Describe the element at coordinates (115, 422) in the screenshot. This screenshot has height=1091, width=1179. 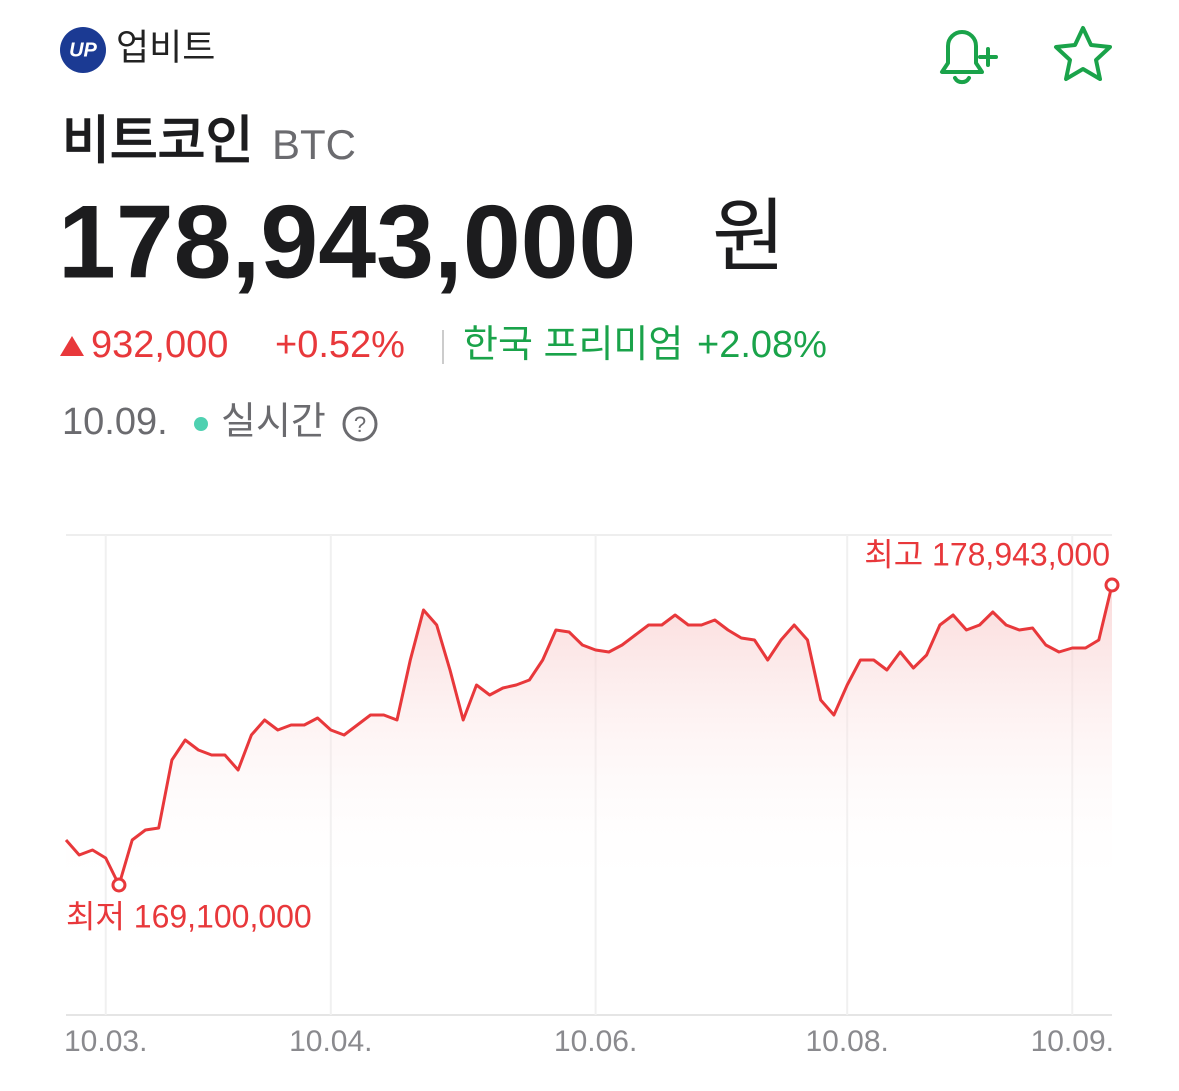
I see `date: 10.09.` at that location.